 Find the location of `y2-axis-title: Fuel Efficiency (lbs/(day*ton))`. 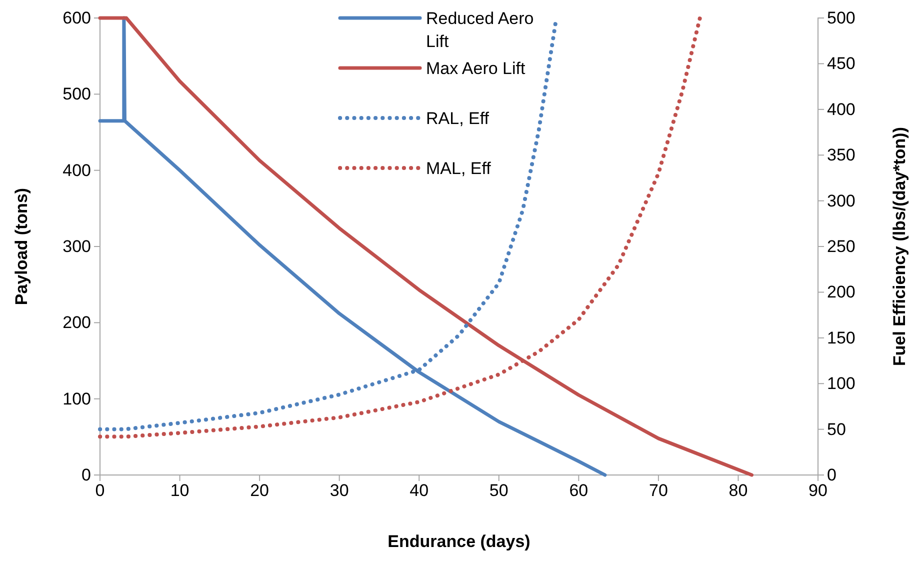

y2-axis-title: Fuel Efficiency (lbs/(day*ton)) is located at coordinates (899, 246).